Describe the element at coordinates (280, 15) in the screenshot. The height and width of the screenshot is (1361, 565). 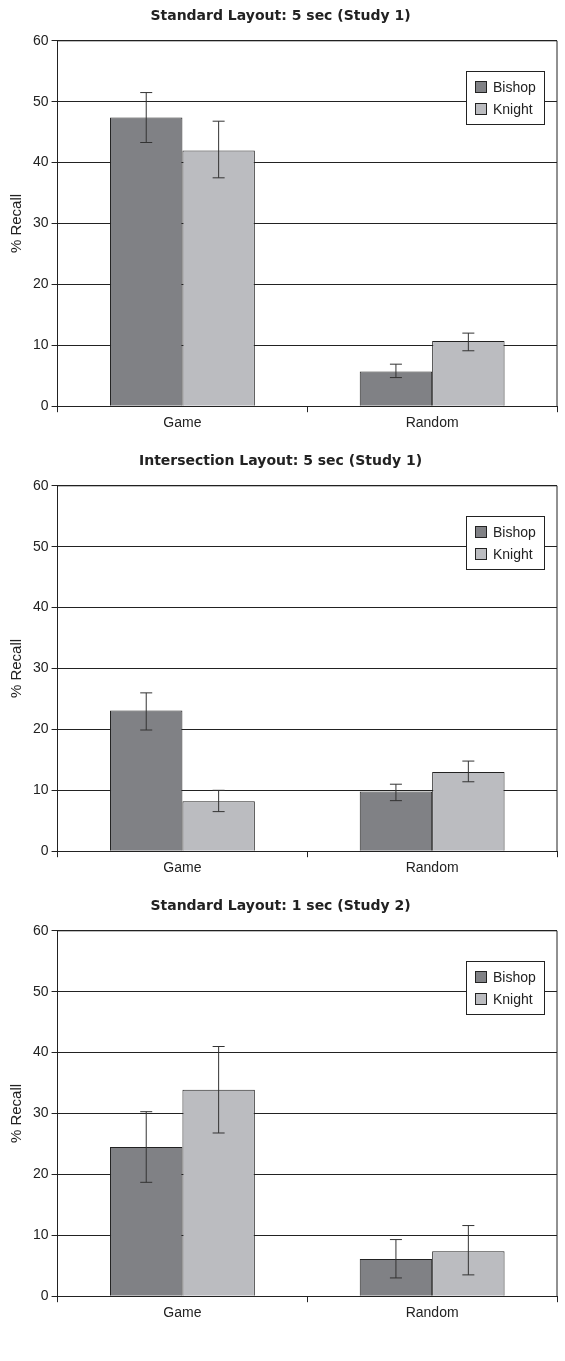
I see `chart-title: Standard Layout: 5 sec (Study 1)` at that location.